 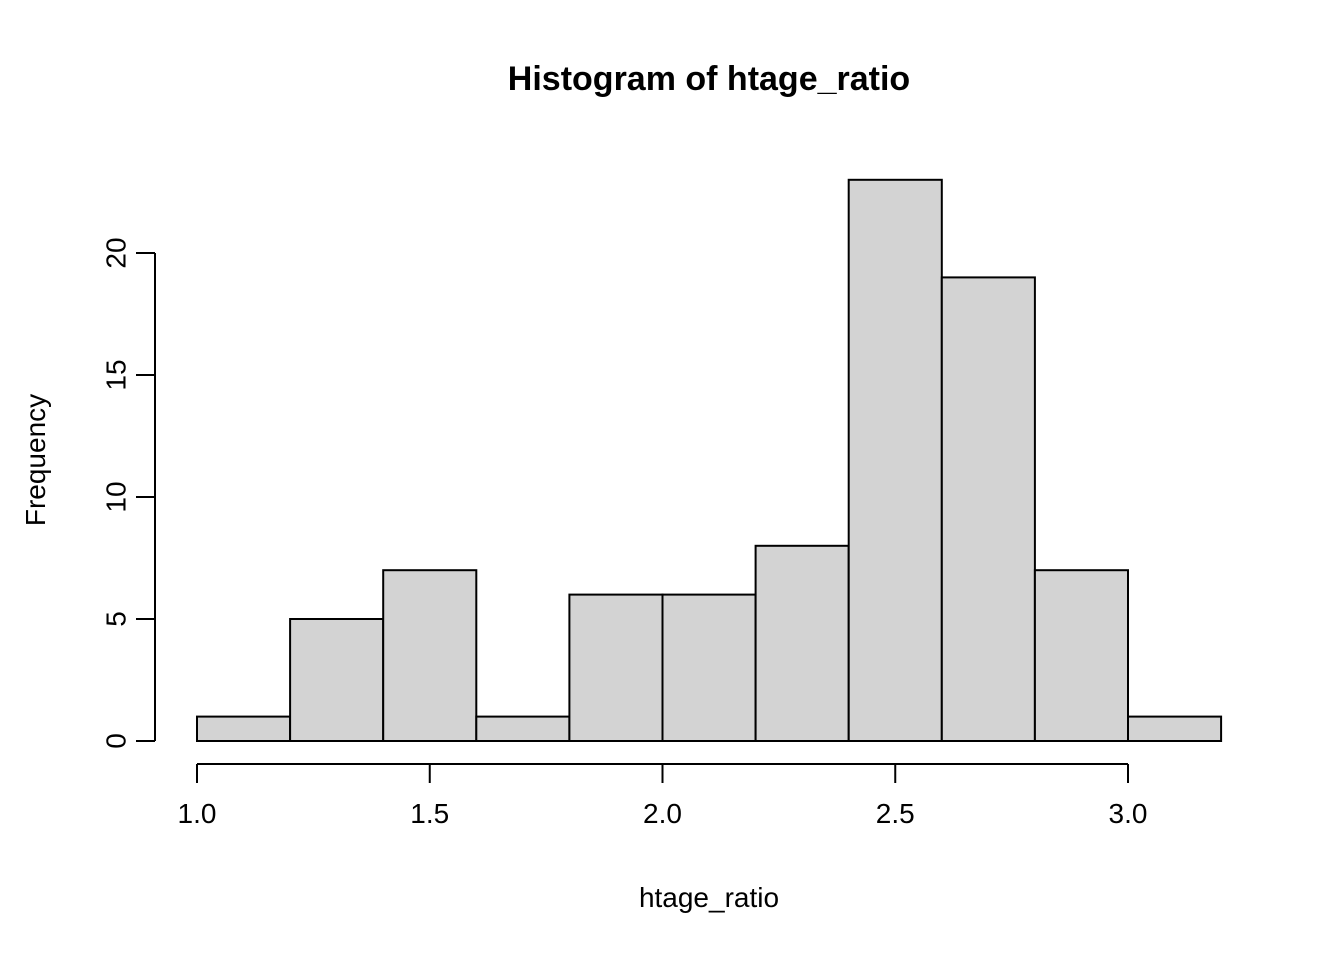 I want to click on y-tick-label: 20, so click(x=115, y=252).